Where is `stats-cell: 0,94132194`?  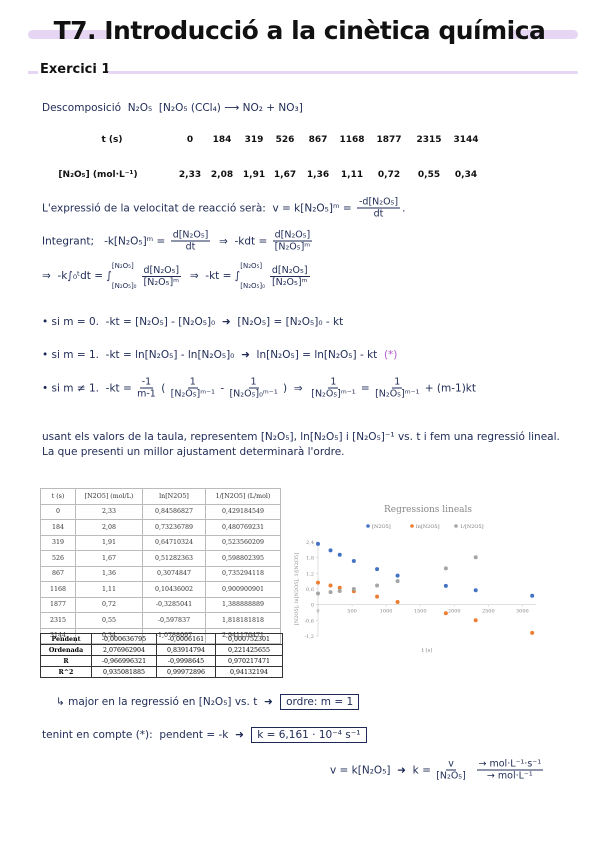 stats-cell: 0,94132194 is located at coordinates (249, 672).